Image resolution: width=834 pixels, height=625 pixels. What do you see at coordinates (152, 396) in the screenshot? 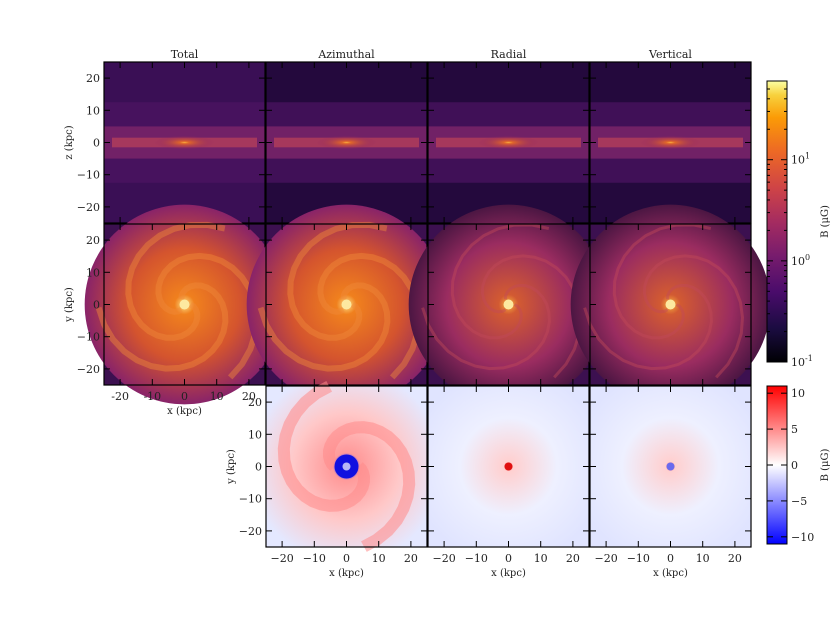
I see `x-tick-label: -10` at bounding box center [152, 396].